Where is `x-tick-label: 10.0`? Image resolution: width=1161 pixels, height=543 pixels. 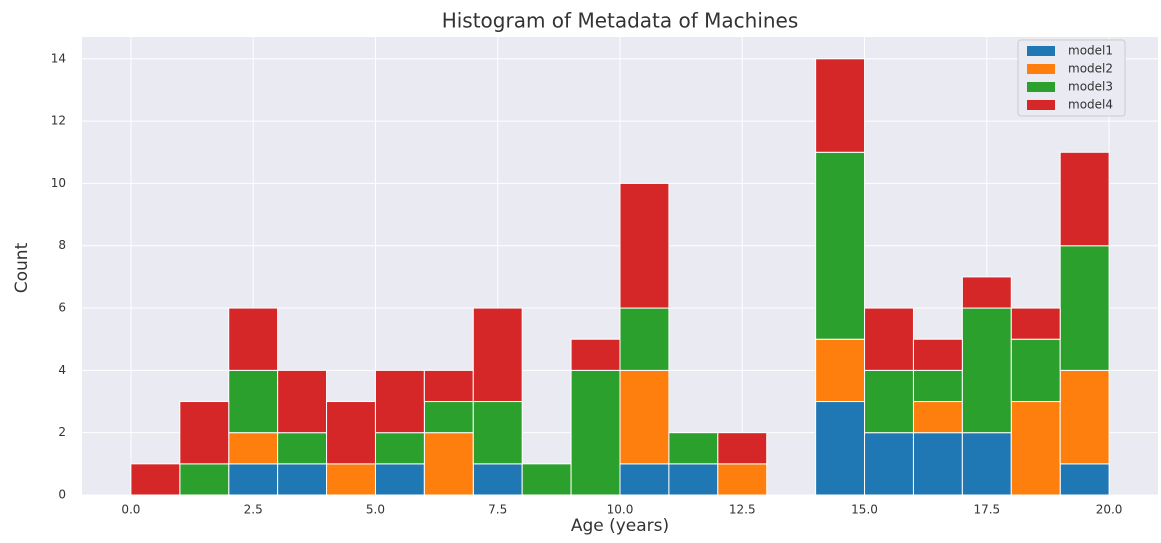
x-tick-label: 10.0 is located at coordinates (620, 510).